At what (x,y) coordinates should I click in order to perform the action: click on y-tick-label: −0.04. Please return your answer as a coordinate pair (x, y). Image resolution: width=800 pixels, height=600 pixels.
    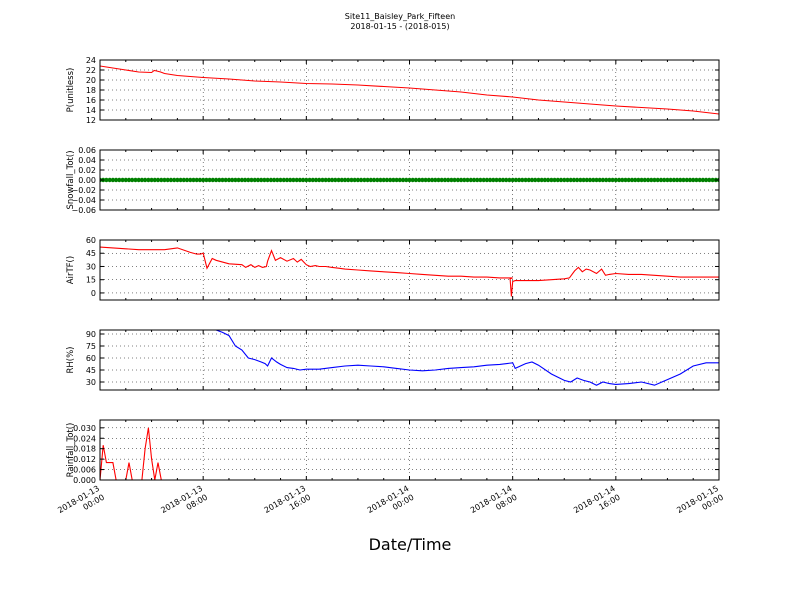
    Looking at the image, I should click on (83, 200).